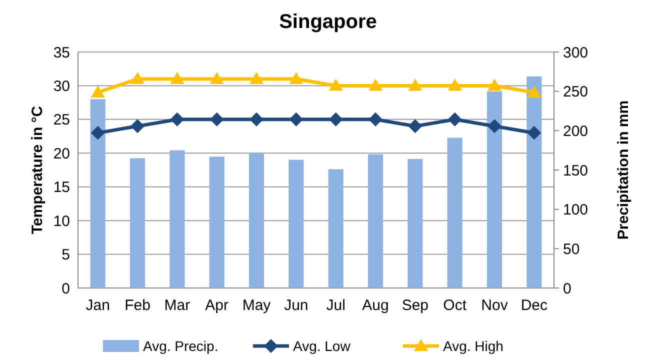 The width and height of the screenshot is (656, 360). What do you see at coordinates (217, 305) in the screenshot?
I see `x-tick-label: Apr` at bounding box center [217, 305].